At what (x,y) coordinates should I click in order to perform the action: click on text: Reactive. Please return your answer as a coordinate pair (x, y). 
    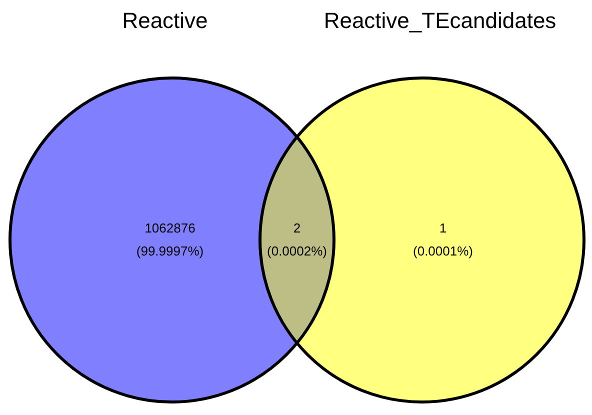
    Looking at the image, I should click on (165, 21).